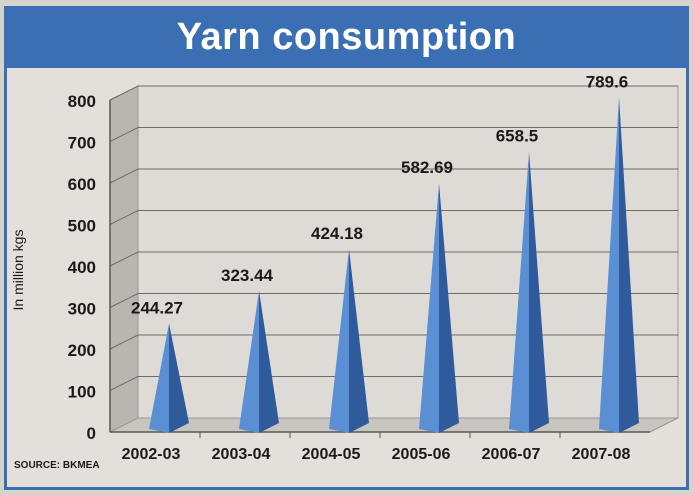 The image size is (693, 495). Describe the element at coordinates (151, 454) in the screenshot. I see `x-tick-label: 2002-03` at that location.